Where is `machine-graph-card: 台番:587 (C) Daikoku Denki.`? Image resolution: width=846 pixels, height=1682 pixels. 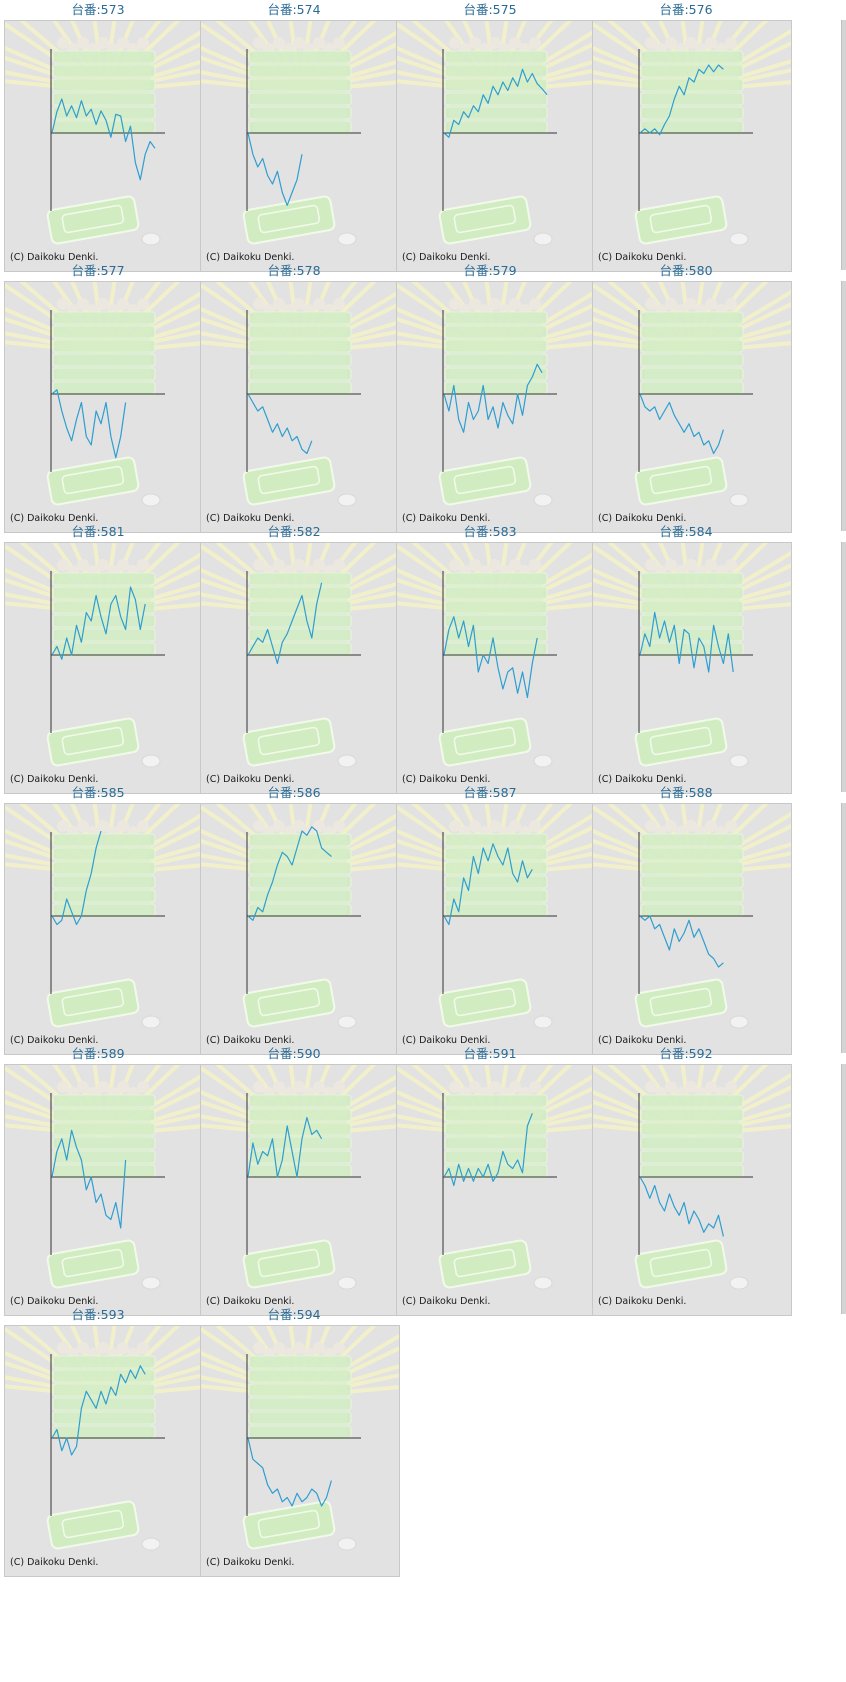 machine-graph-card: 台番:587 (C) Daikoku Denki. is located at coordinates (496, 923).